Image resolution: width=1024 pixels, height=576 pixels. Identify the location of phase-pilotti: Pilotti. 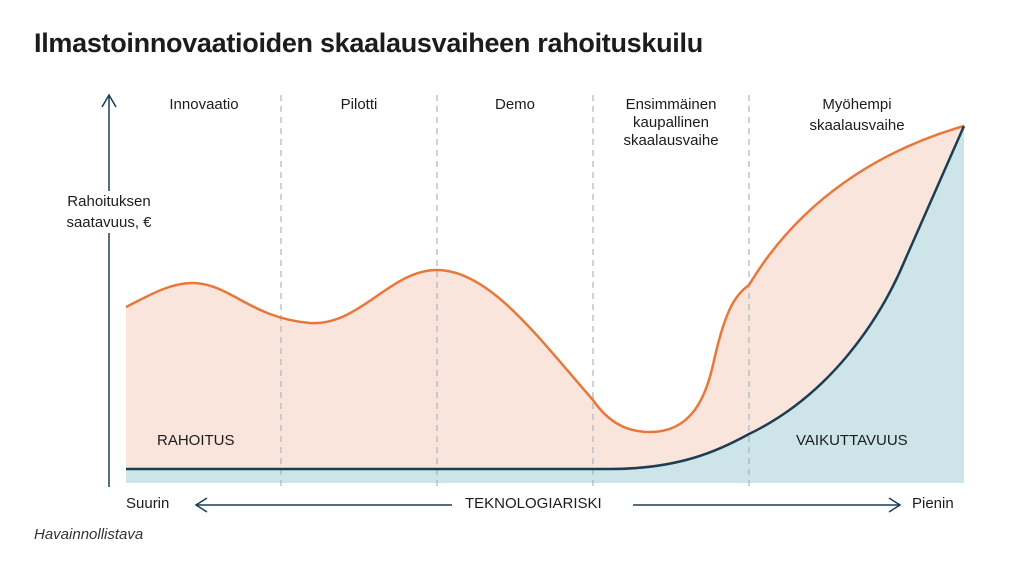
(359, 105).